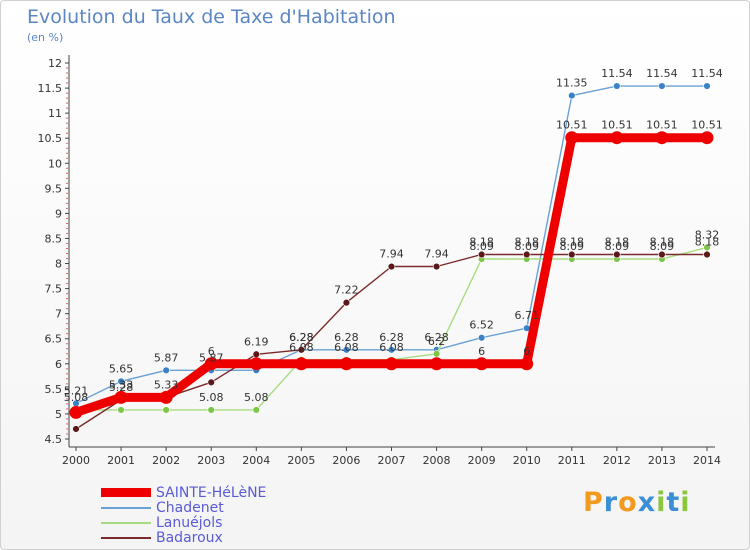 This screenshot has height=550, width=750. Describe the element at coordinates (593, 502) in the screenshot. I see `logo-letter: P` at that location.